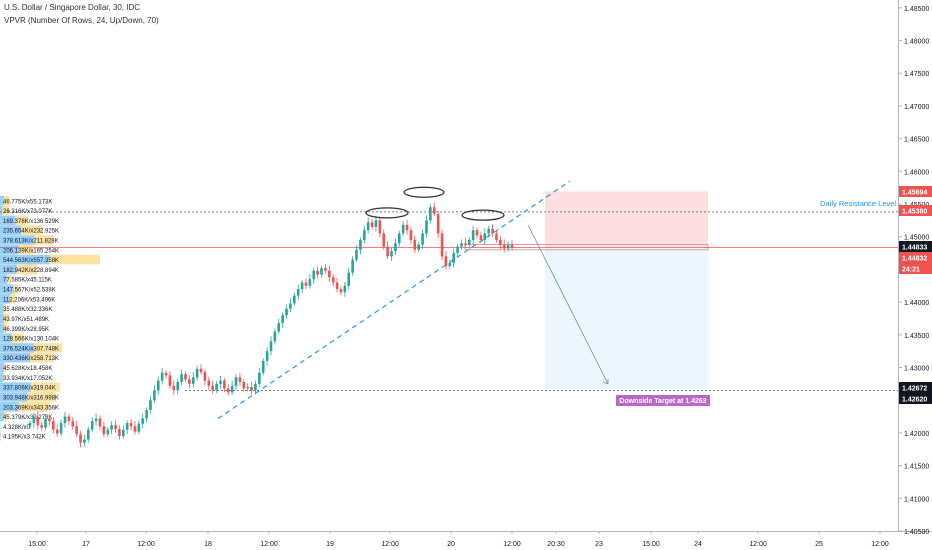 The height and width of the screenshot is (550, 932). Describe the element at coordinates (698, 544) in the screenshot. I see `x-tick-label: 24` at that location.